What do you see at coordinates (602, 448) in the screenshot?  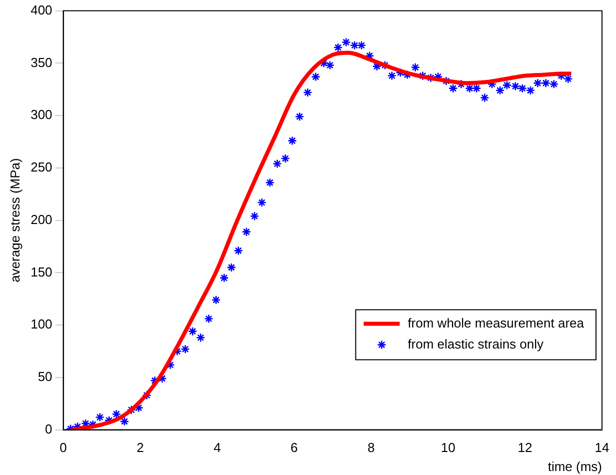 I see `x-tick-label: 14` at bounding box center [602, 448].